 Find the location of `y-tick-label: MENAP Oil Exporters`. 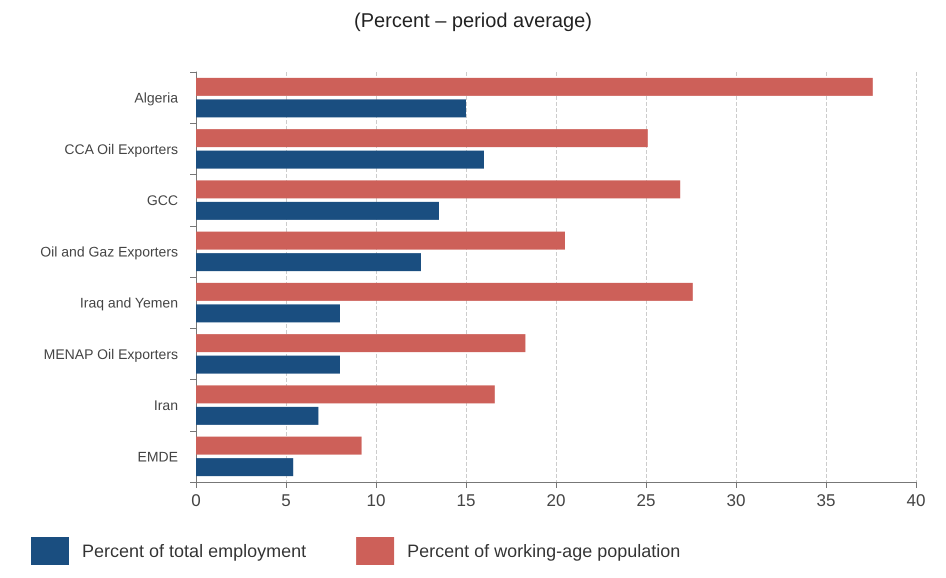

y-tick-label: MENAP Oil Exporters is located at coordinates (111, 354).